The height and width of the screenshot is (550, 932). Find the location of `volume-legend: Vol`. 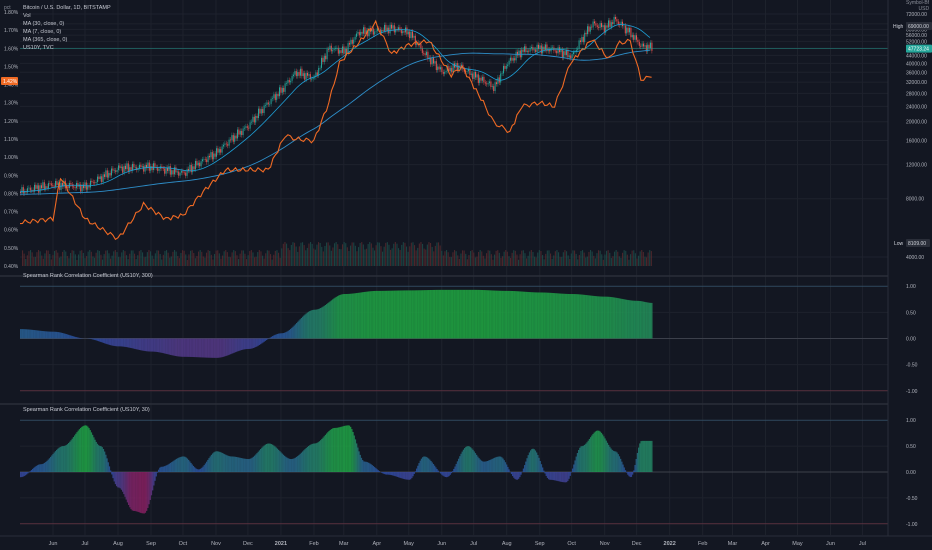

volume-legend: Vol is located at coordinates (27, 16).